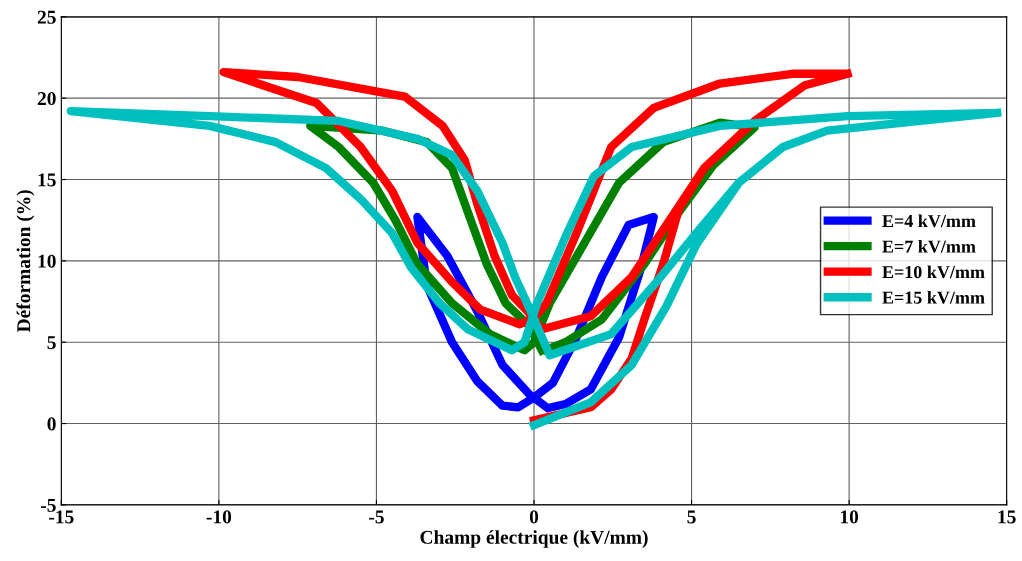  What do you see at coordinates (929, 246) in the screenshot?
I see `legend-label: E=7 kV/mm` at bounding box center [929, 246].